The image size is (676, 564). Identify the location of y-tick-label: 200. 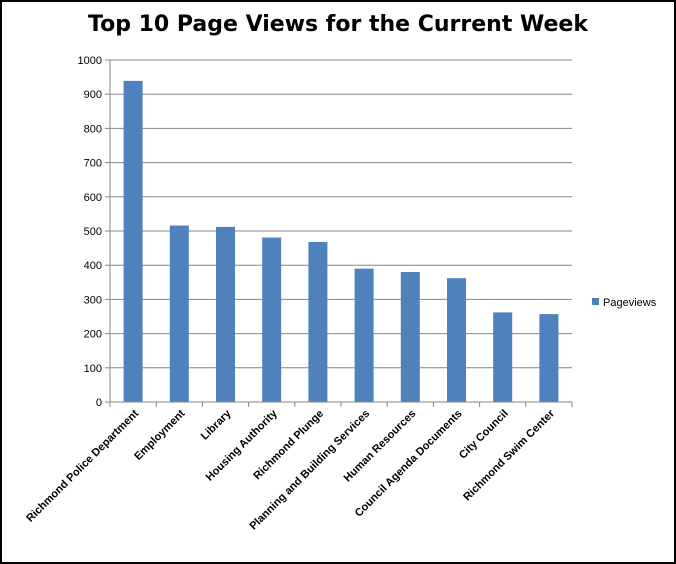
(93, 335).